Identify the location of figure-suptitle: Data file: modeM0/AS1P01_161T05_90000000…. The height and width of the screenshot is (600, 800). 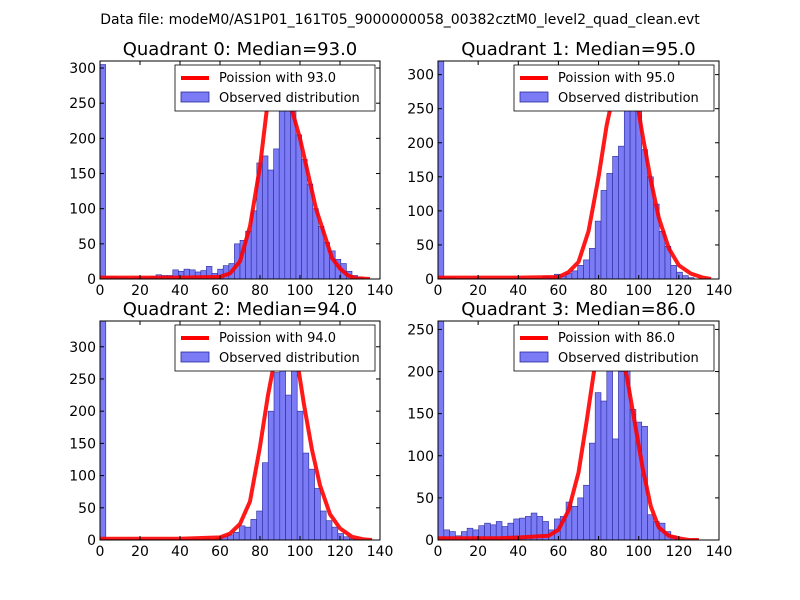
(400, 20).